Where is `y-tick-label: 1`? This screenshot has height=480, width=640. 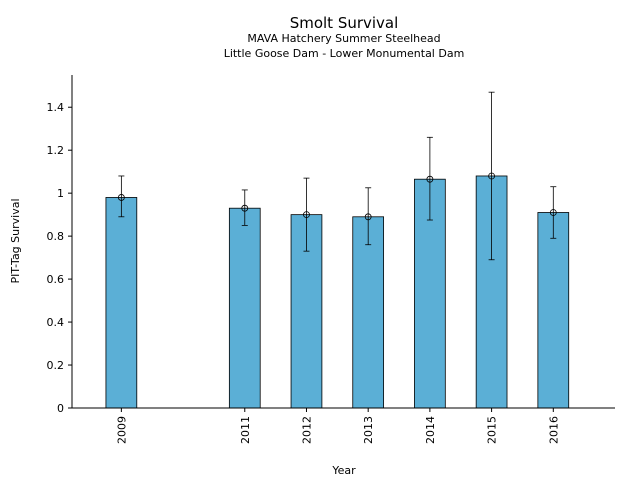 y-tick-label: 1 is located at coordinates (60, 193).